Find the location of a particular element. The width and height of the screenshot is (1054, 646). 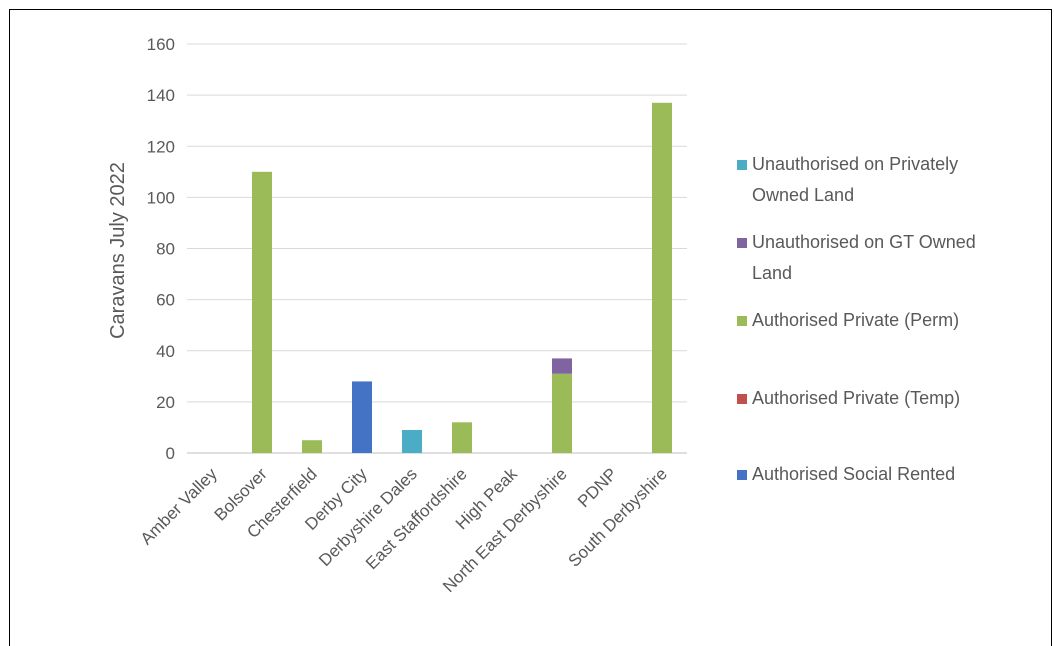

y-tick-label: 0 is located at coordinates (170, 453).